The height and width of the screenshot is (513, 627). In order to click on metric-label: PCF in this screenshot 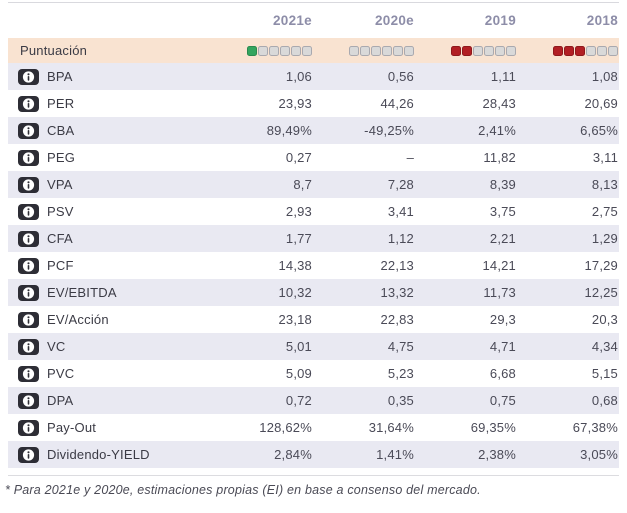, I will do `click(60, 265)`.